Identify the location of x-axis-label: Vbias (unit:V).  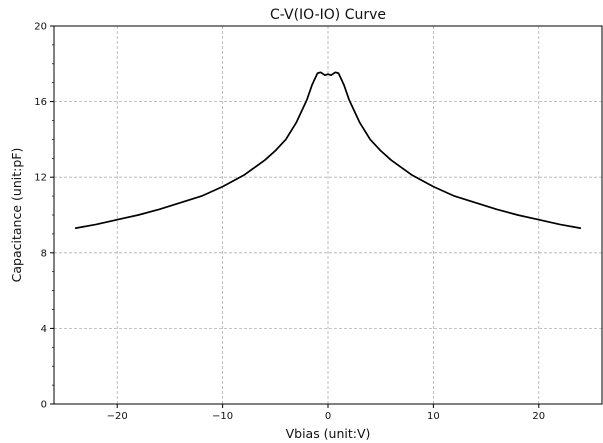
(328, 433).